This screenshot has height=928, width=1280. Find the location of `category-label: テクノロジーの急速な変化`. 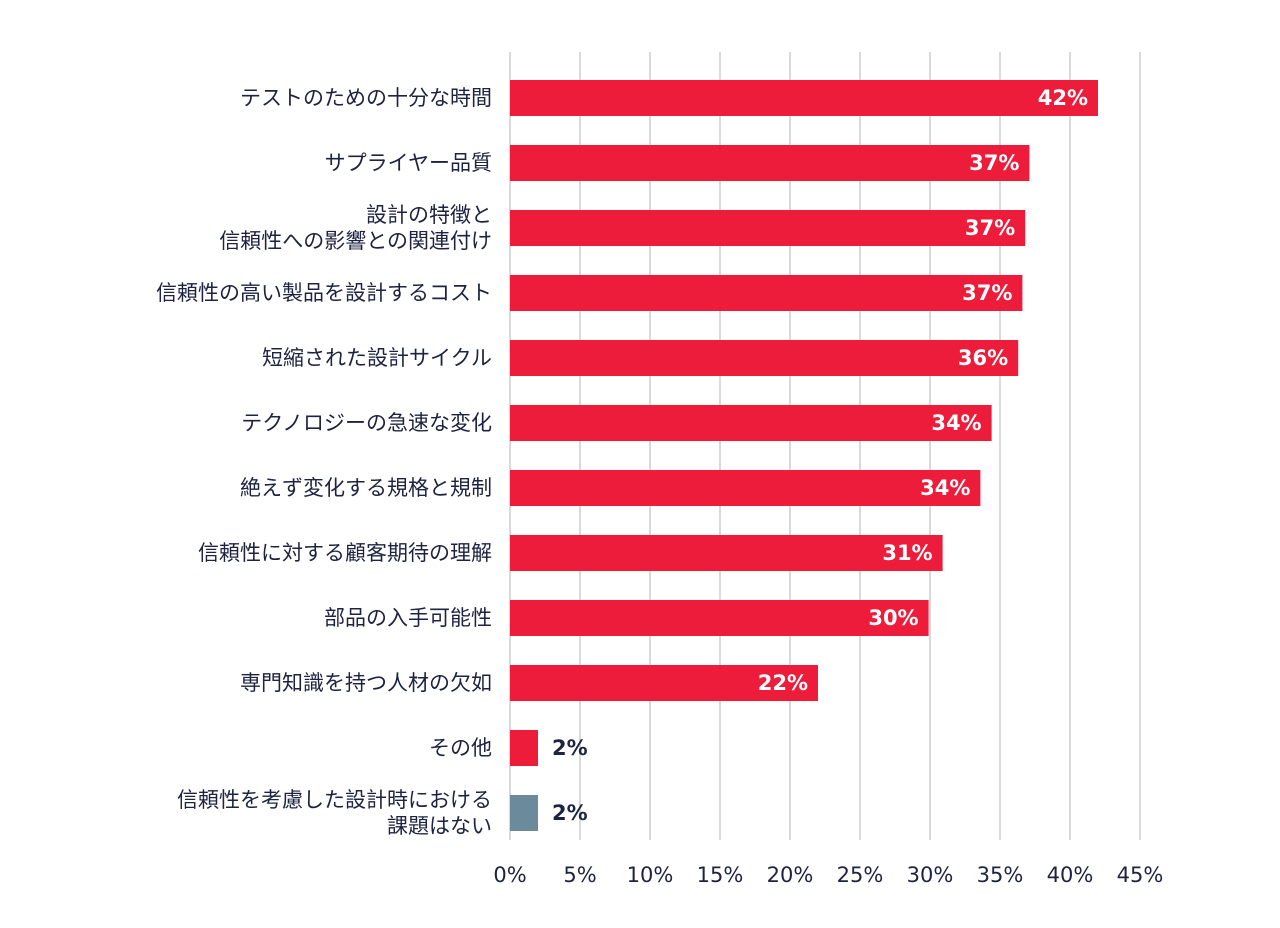

category-label: テクノロジーの急速な変化 is located at coordinates (366, 423).